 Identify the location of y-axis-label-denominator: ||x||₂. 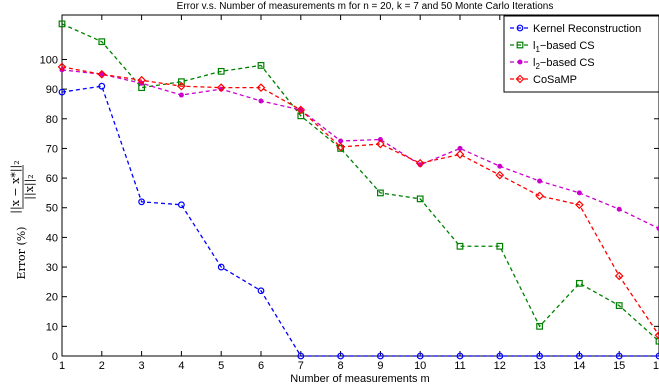
(30, 186).